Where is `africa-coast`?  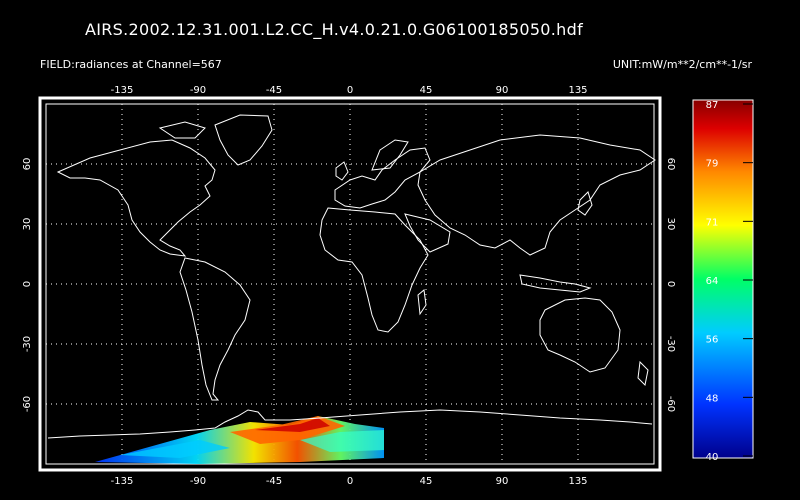
africa-coast is located at coordinates (374, 270).